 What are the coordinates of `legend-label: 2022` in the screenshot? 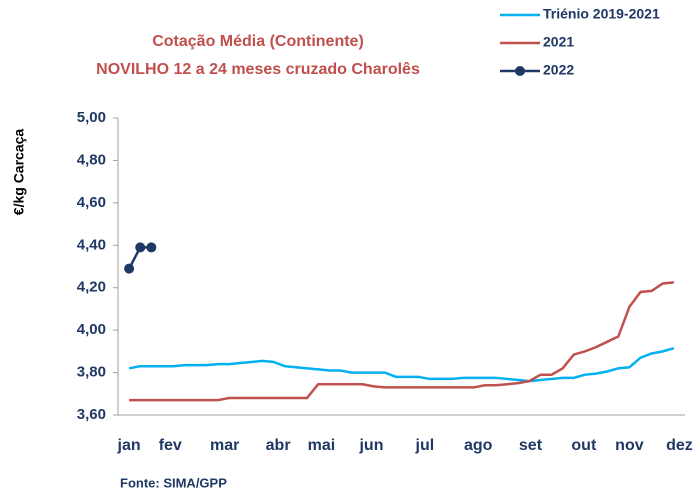 It's located at (558, 70).